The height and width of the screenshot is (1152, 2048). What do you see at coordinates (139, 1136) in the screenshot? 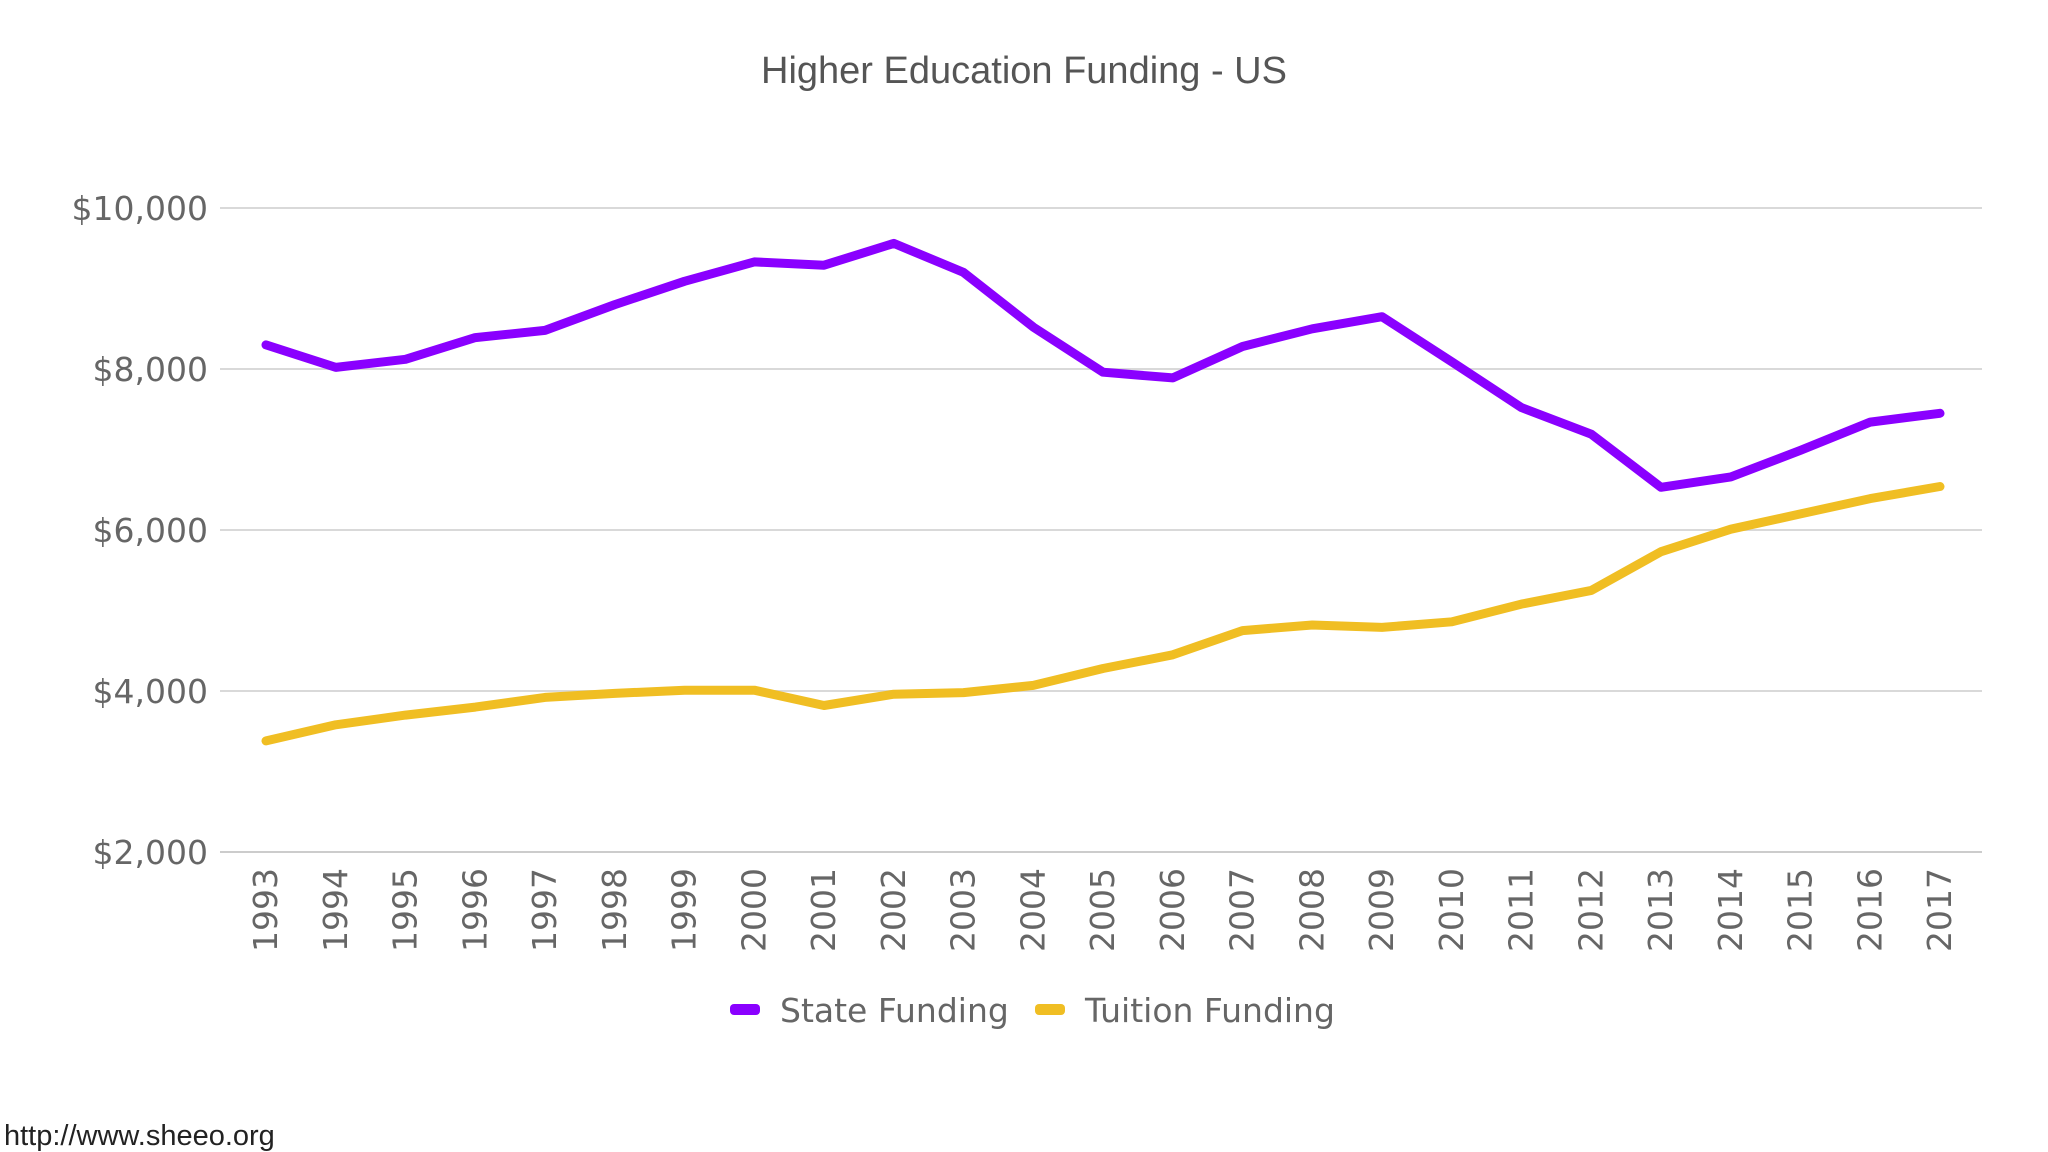
I see `source-url: http://www.sheeo.org` at bounding box center [139, 1136].